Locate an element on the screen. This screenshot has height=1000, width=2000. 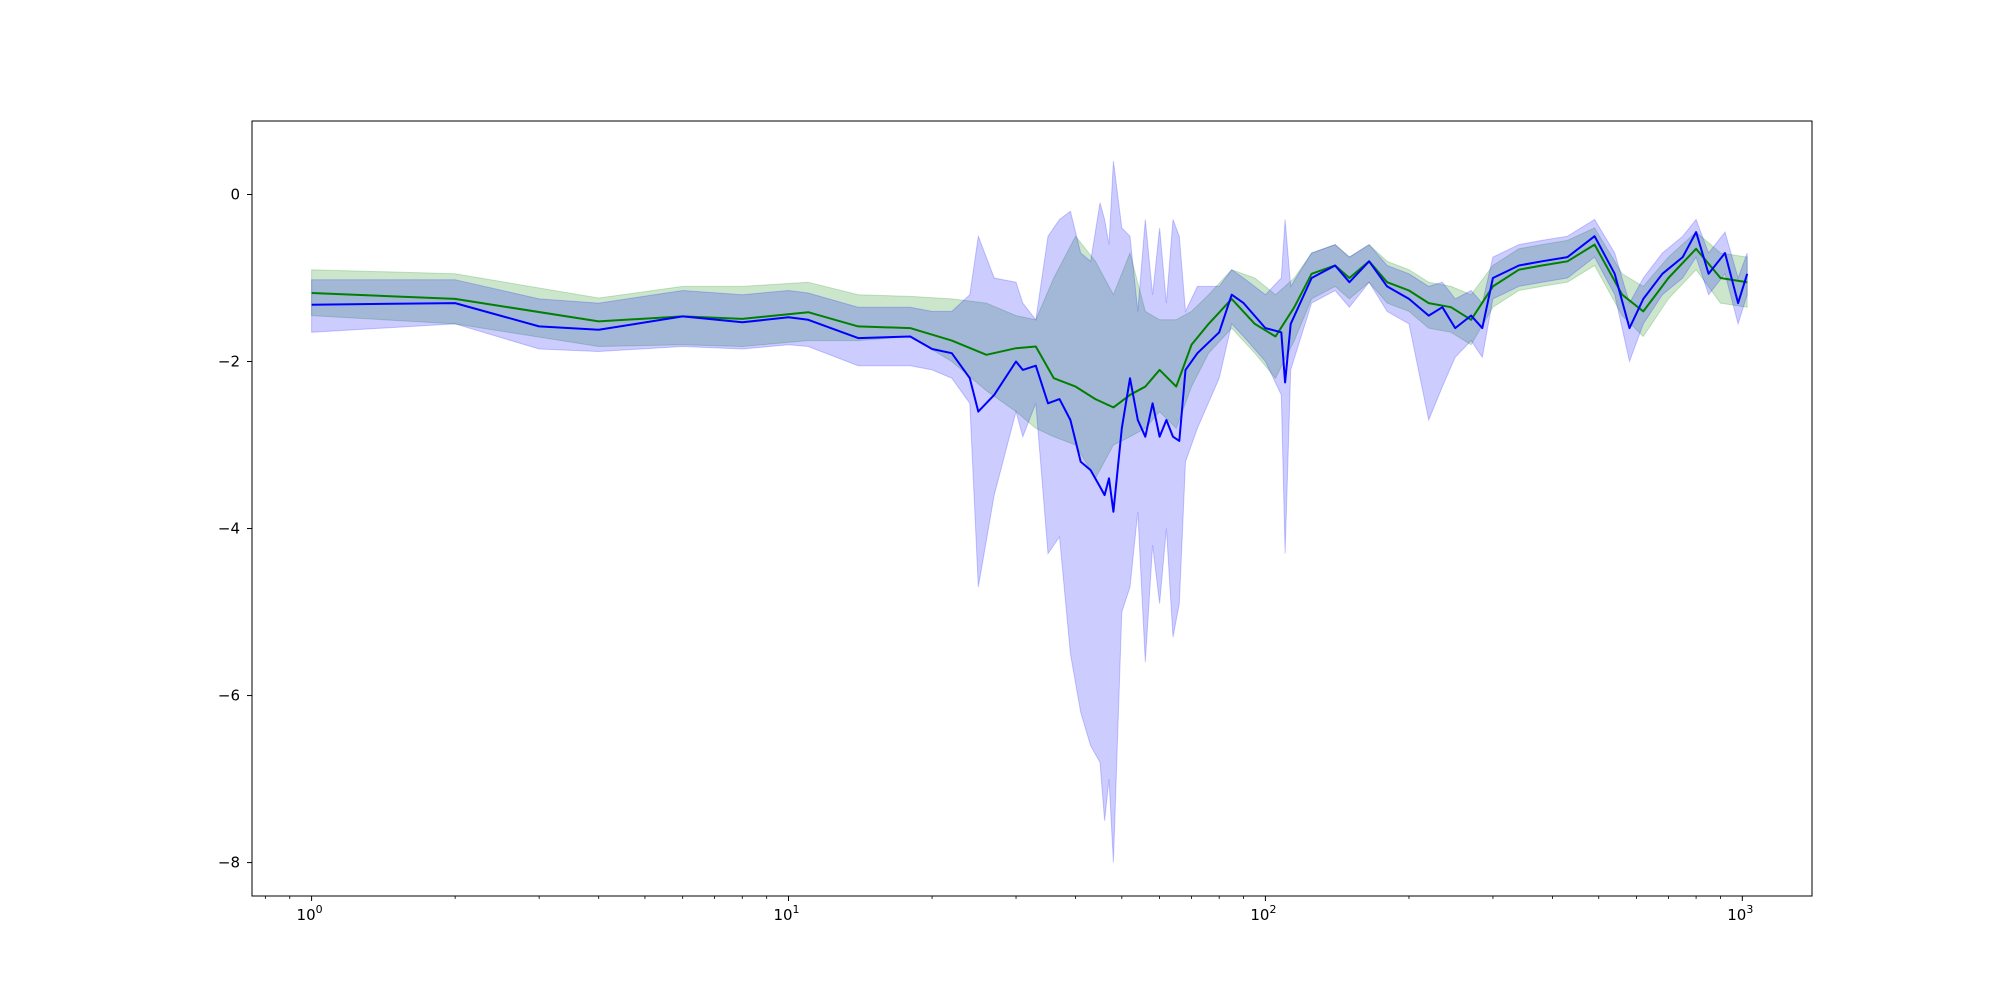
y-tick-label: −6 is located at coordinates (229, 696).